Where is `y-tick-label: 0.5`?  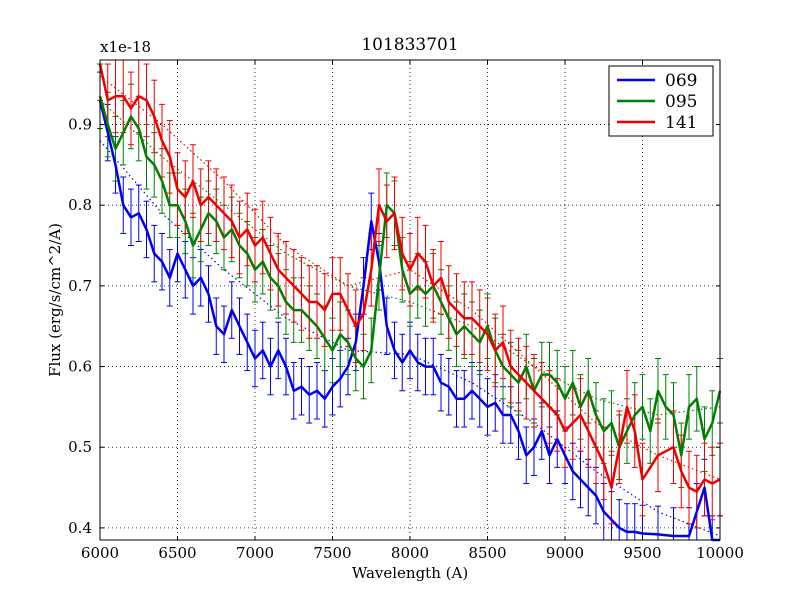
y-tick-label: 0.5 is located at coordinates (80, 447).